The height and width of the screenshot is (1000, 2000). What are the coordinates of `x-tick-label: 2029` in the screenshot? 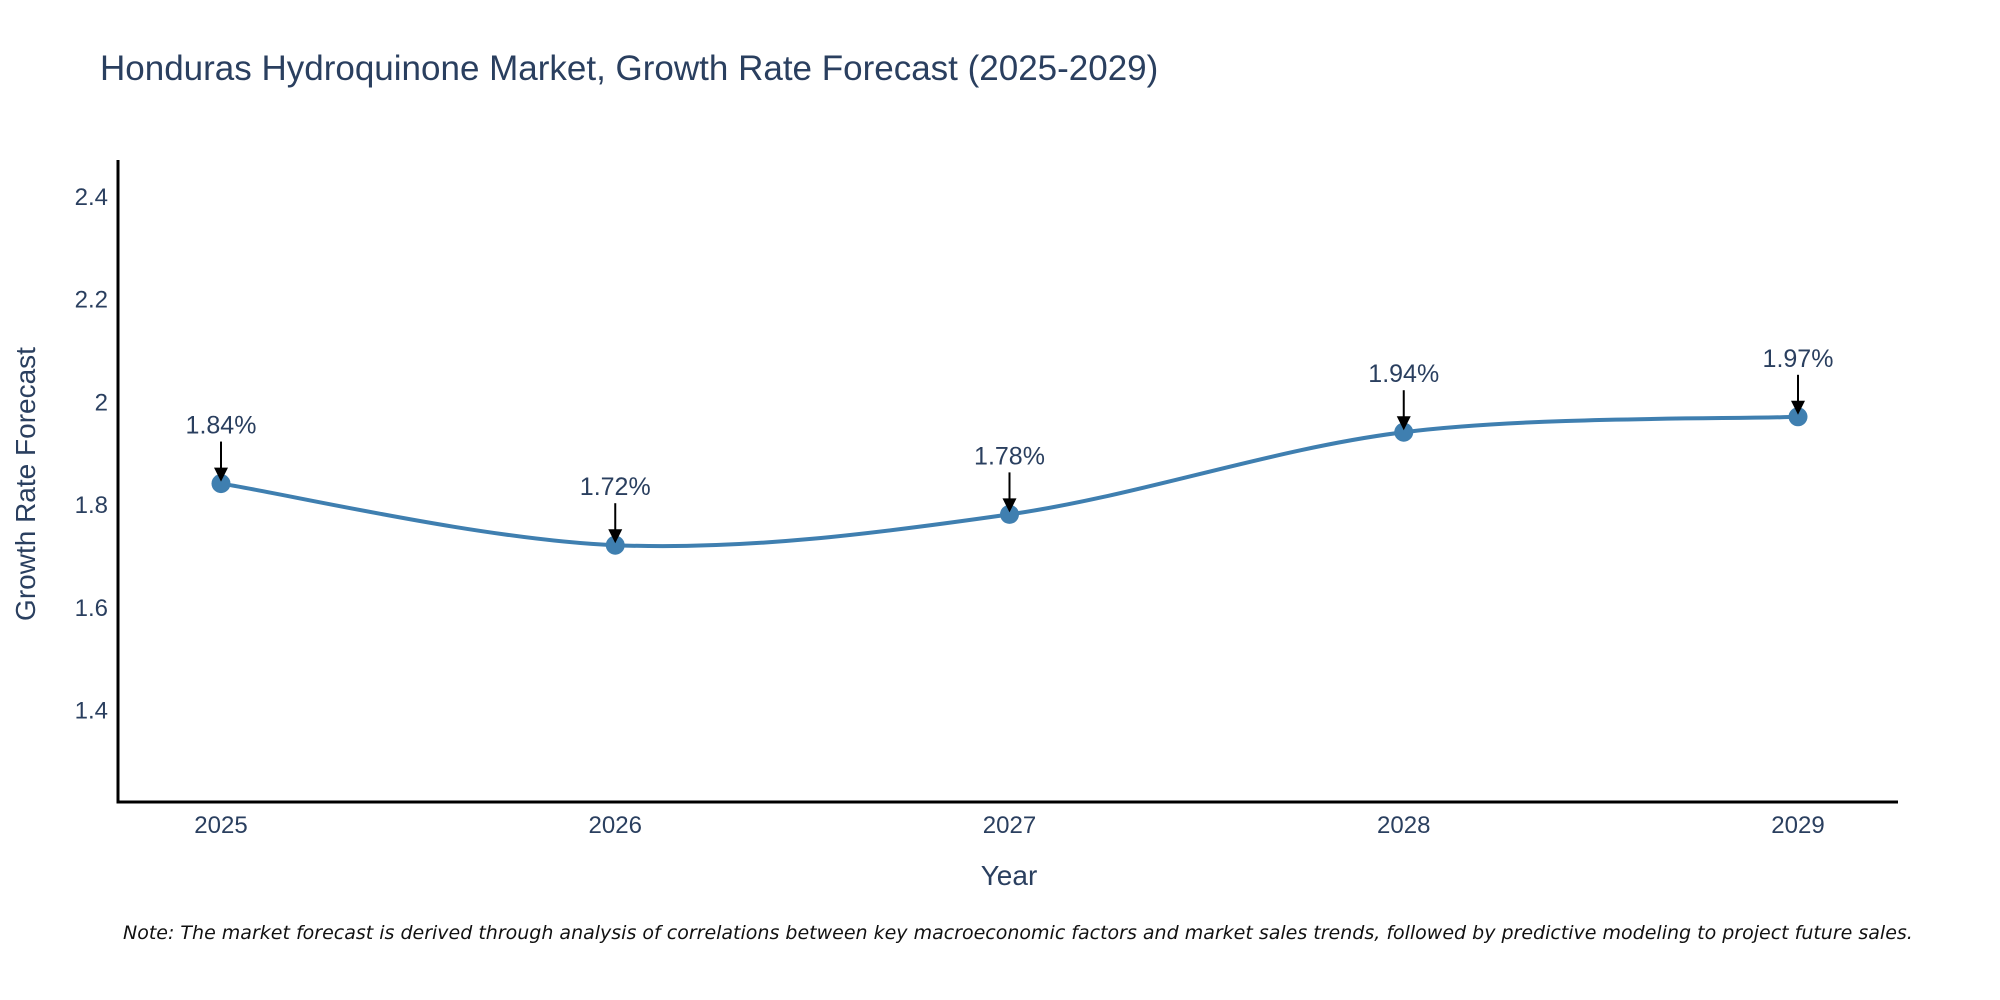 It's located at (1797, 825).